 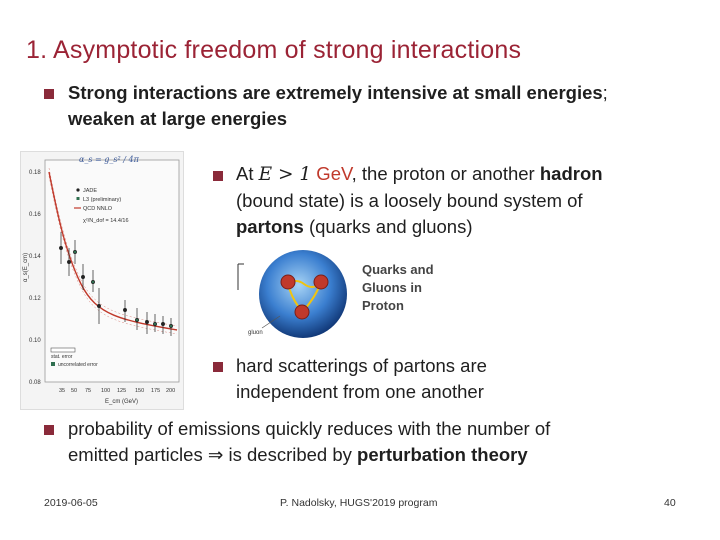 What do you see at coordinates (383, 305) in the screenshot?
I see `proton-caption-line: Proton` at bounding box center [383, 305].